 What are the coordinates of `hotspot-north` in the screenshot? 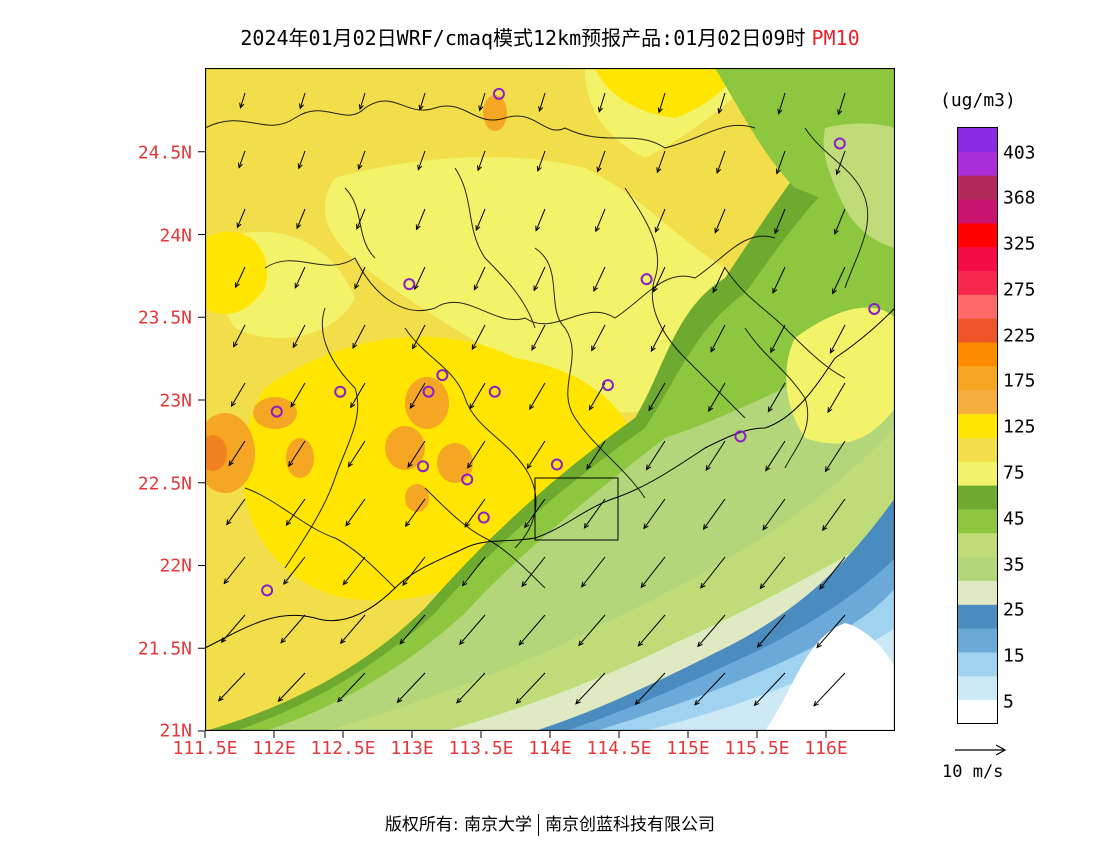 It's located at (495, 113).